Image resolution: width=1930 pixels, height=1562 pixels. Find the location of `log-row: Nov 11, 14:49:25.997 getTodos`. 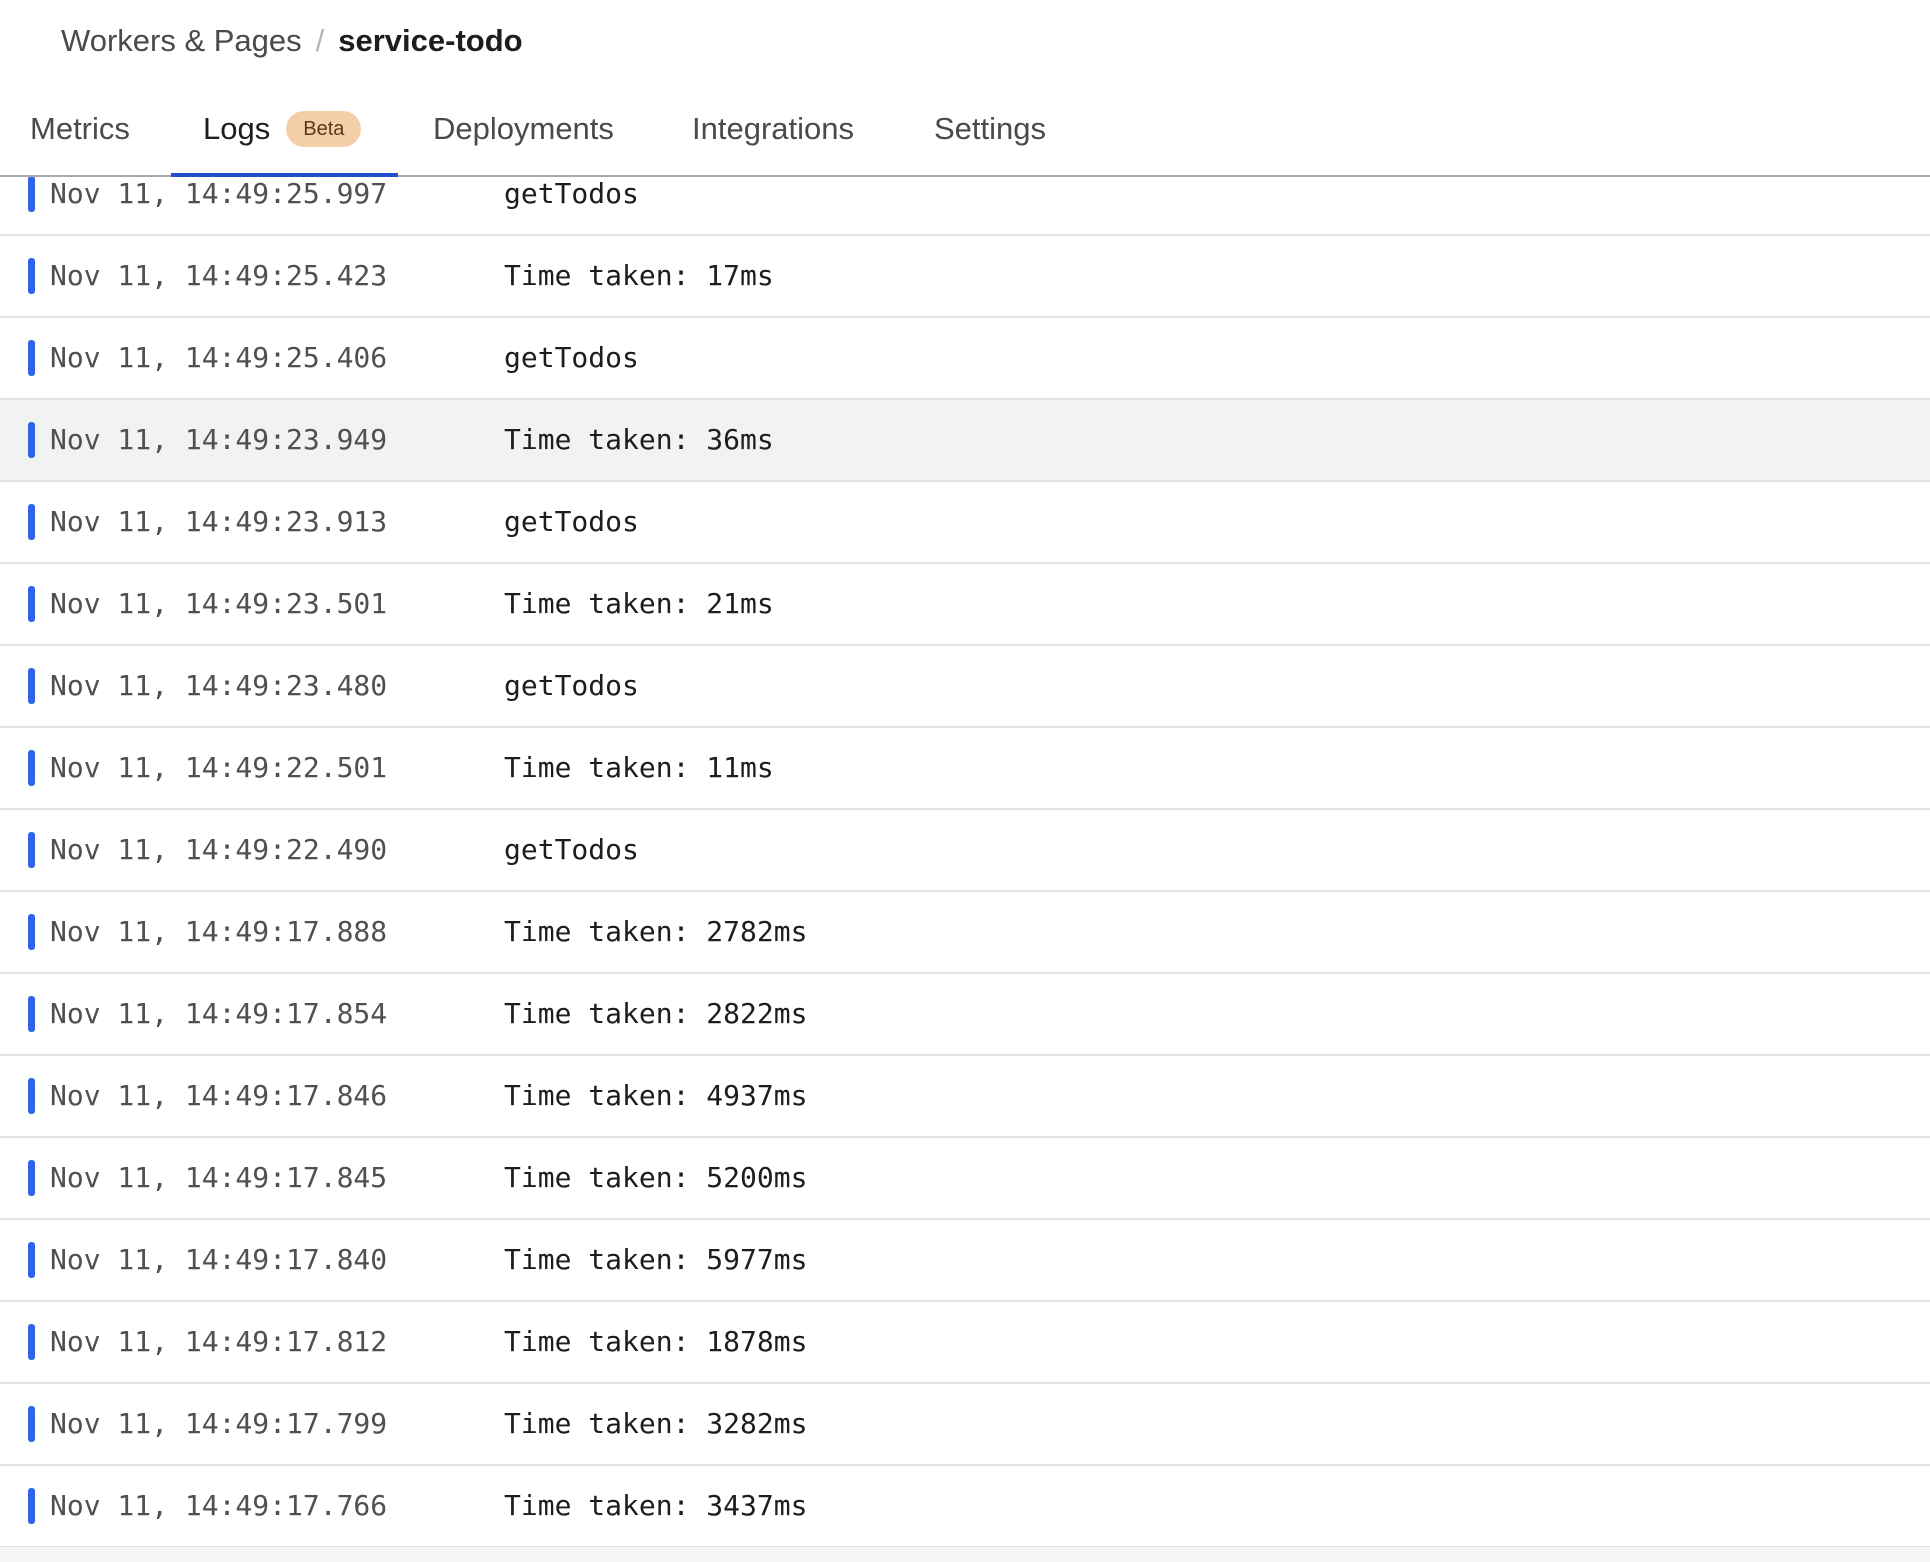

log-row: Nov 11, 14:49:25.997 getTodos is located at coordinates (965, 206).